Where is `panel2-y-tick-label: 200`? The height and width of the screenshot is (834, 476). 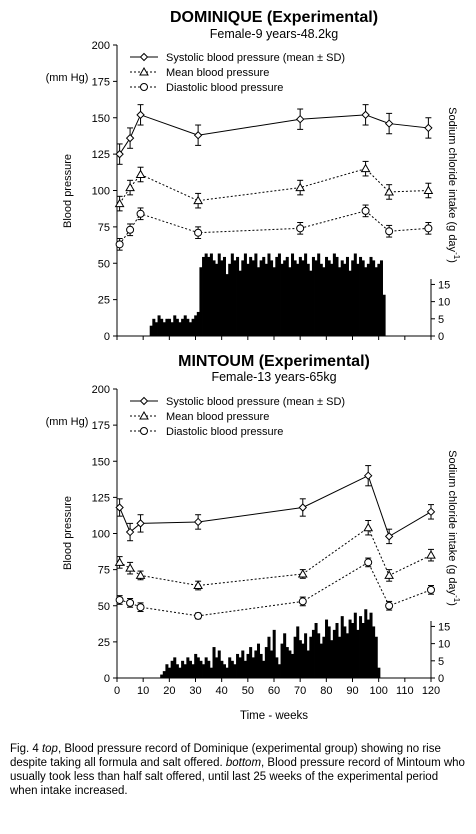
panel2-y-tick-label: 200 is located at coordinates (101, 390).